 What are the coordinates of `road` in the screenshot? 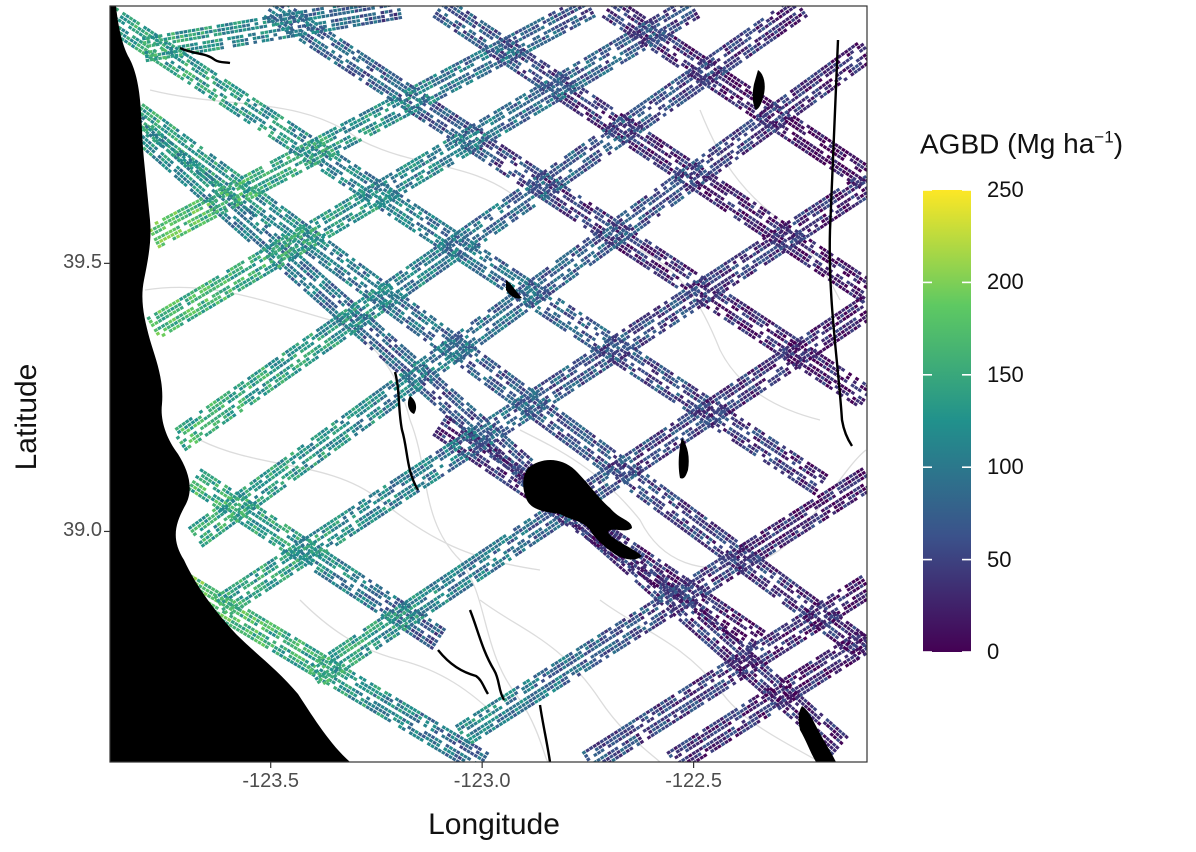 It's located at (693, 499).